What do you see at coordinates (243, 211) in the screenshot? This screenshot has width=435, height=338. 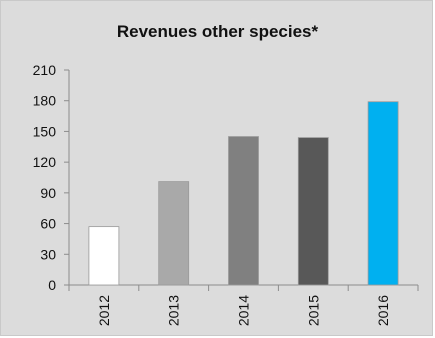 I see `bar-2014` at bounding box center [243, 211].